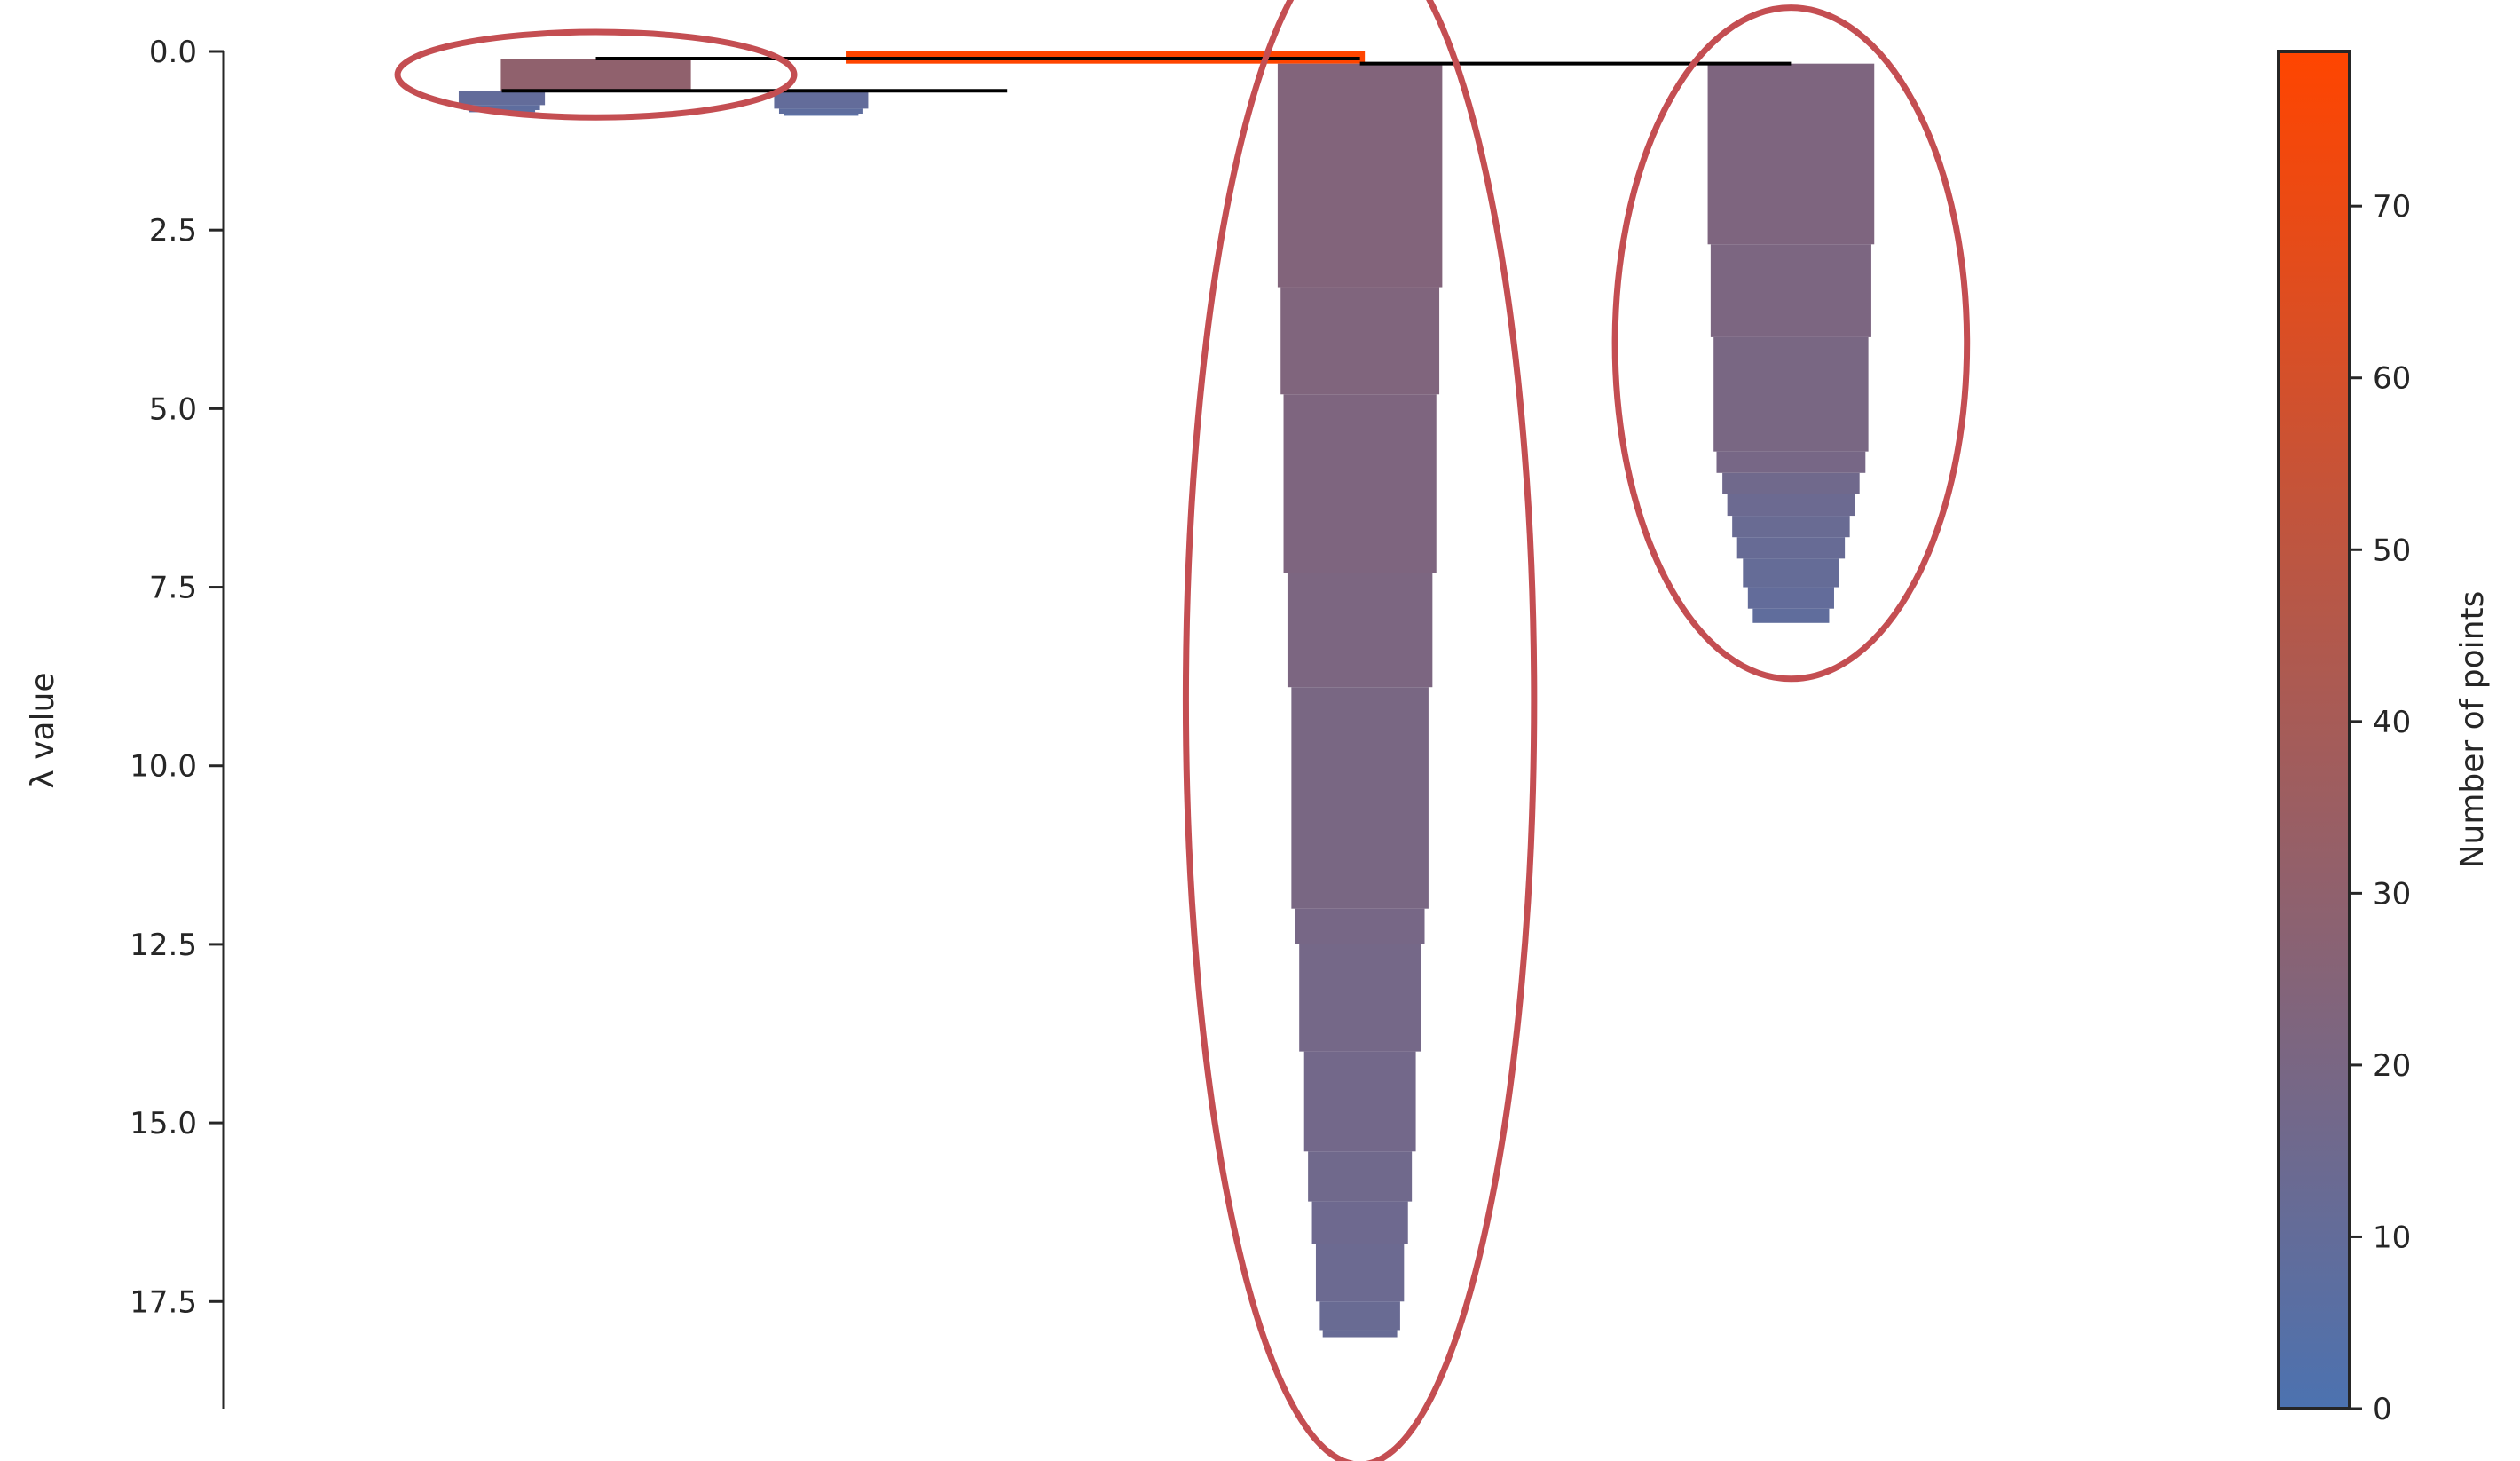 The height and width of the screenshot is (1461, 2520). Describe the element at coordinates (2472, 730) in the screenshot. I see `colorbar-label: Number of points` at that location.